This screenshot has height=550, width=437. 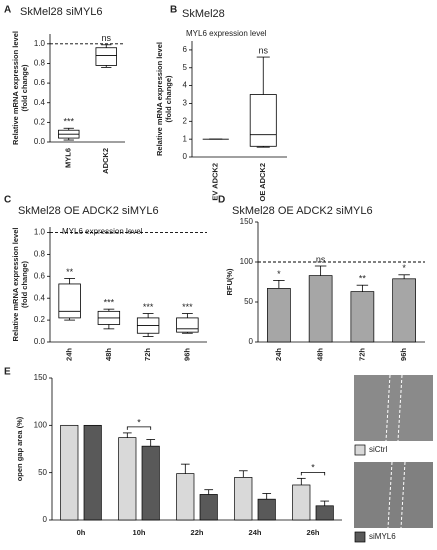 I want to click on micrograph-ctrl, so click(x=393, y=408).